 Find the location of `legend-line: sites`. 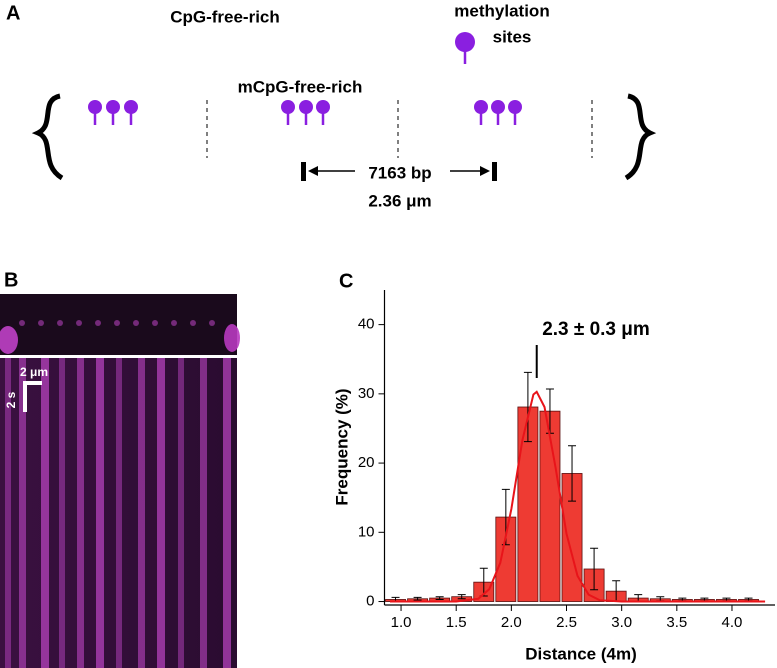

legend-line: sites is located at coordinates (512, 36).